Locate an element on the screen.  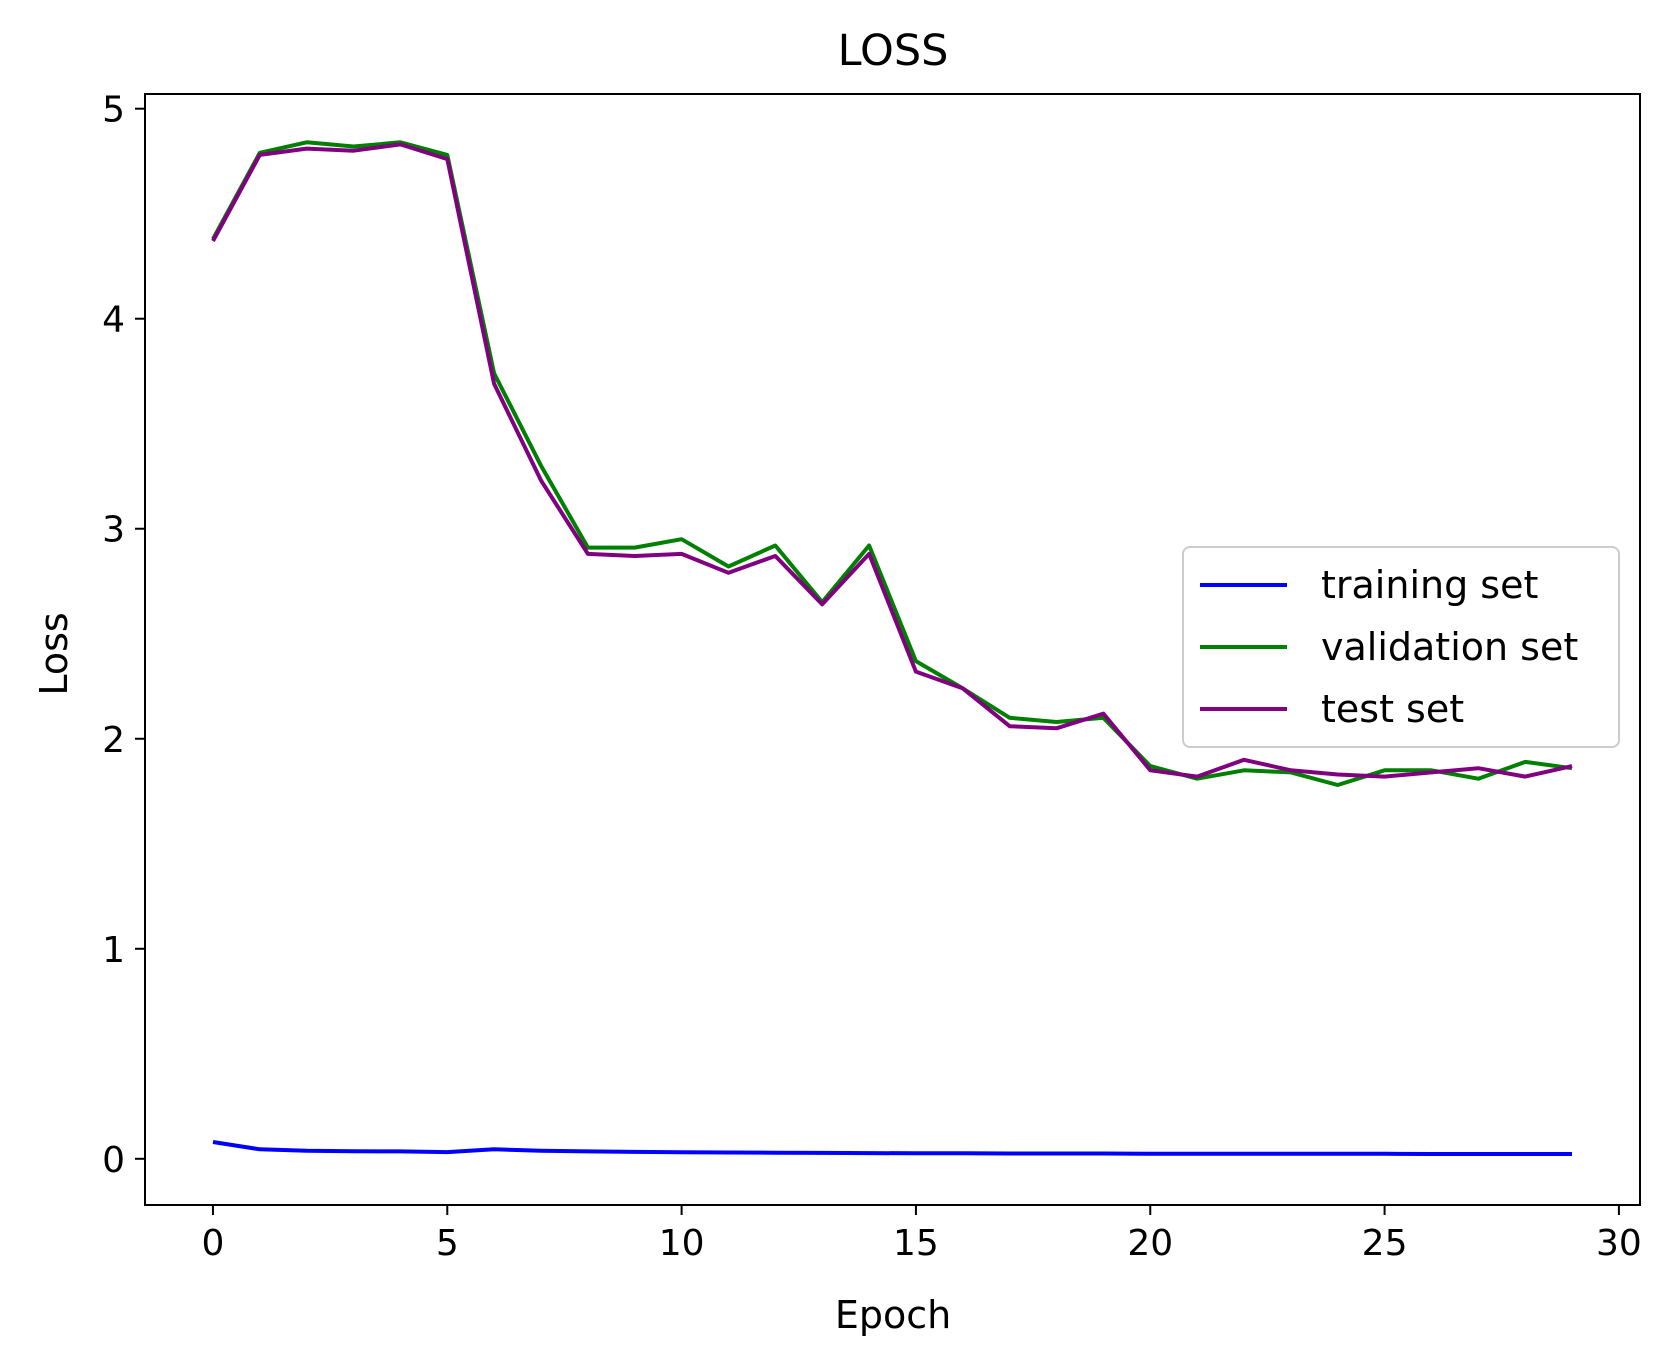
x-tick-label: 5 is located at coordinates (447, 1243).